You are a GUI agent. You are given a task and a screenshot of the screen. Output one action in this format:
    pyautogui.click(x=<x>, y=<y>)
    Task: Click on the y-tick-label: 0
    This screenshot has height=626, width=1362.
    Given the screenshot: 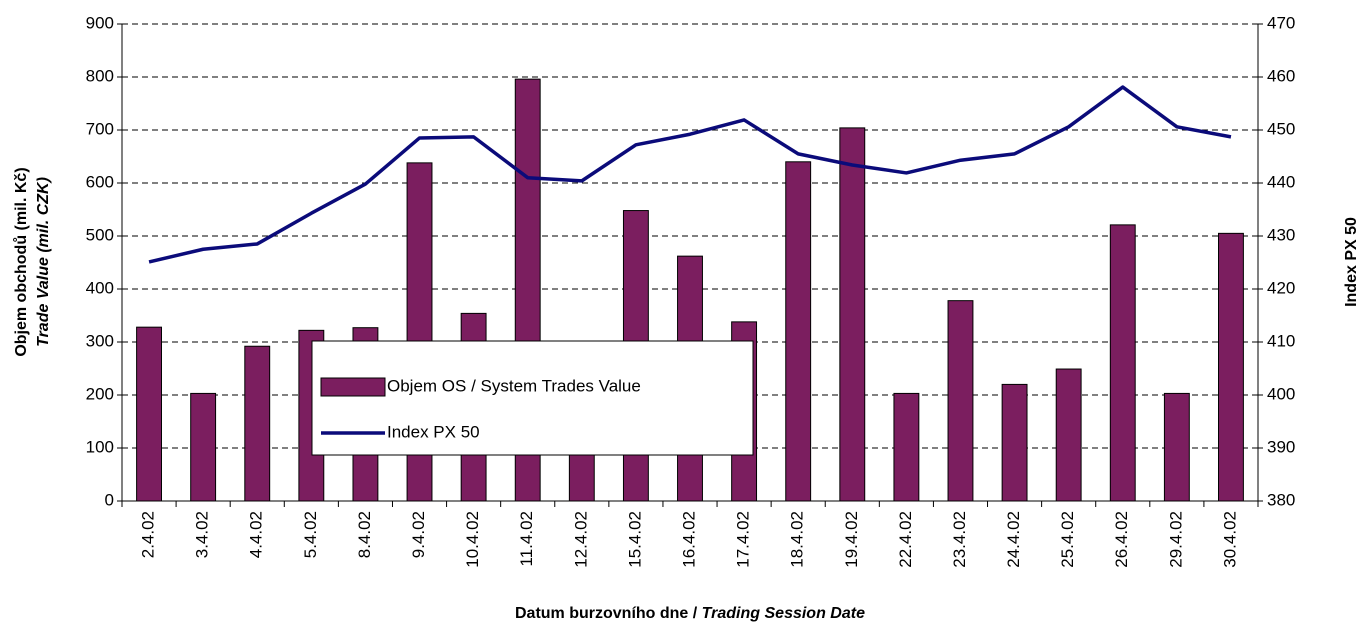 What is the action you would take?
    pyautogui.click(x=109, y=499)
    